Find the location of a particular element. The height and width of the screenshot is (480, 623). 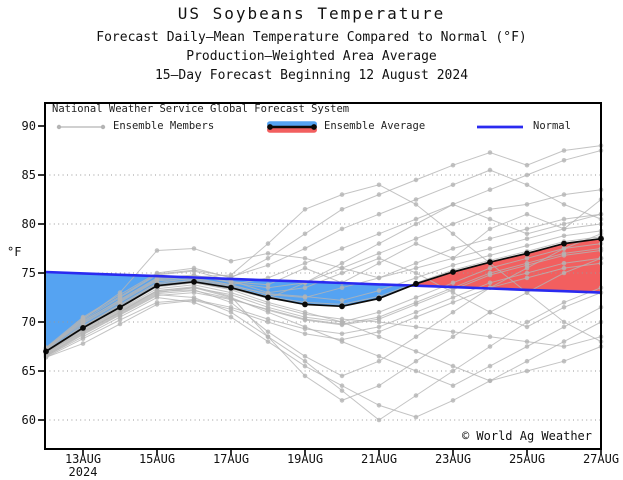

legend-average-blue-band is located at coordinates (292, 124).